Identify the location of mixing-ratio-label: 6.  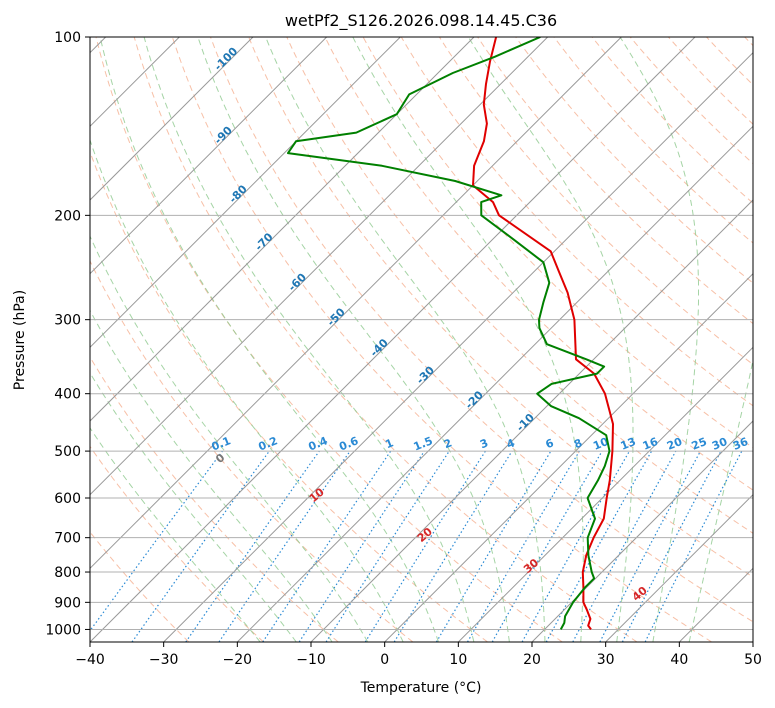
(550, 443).